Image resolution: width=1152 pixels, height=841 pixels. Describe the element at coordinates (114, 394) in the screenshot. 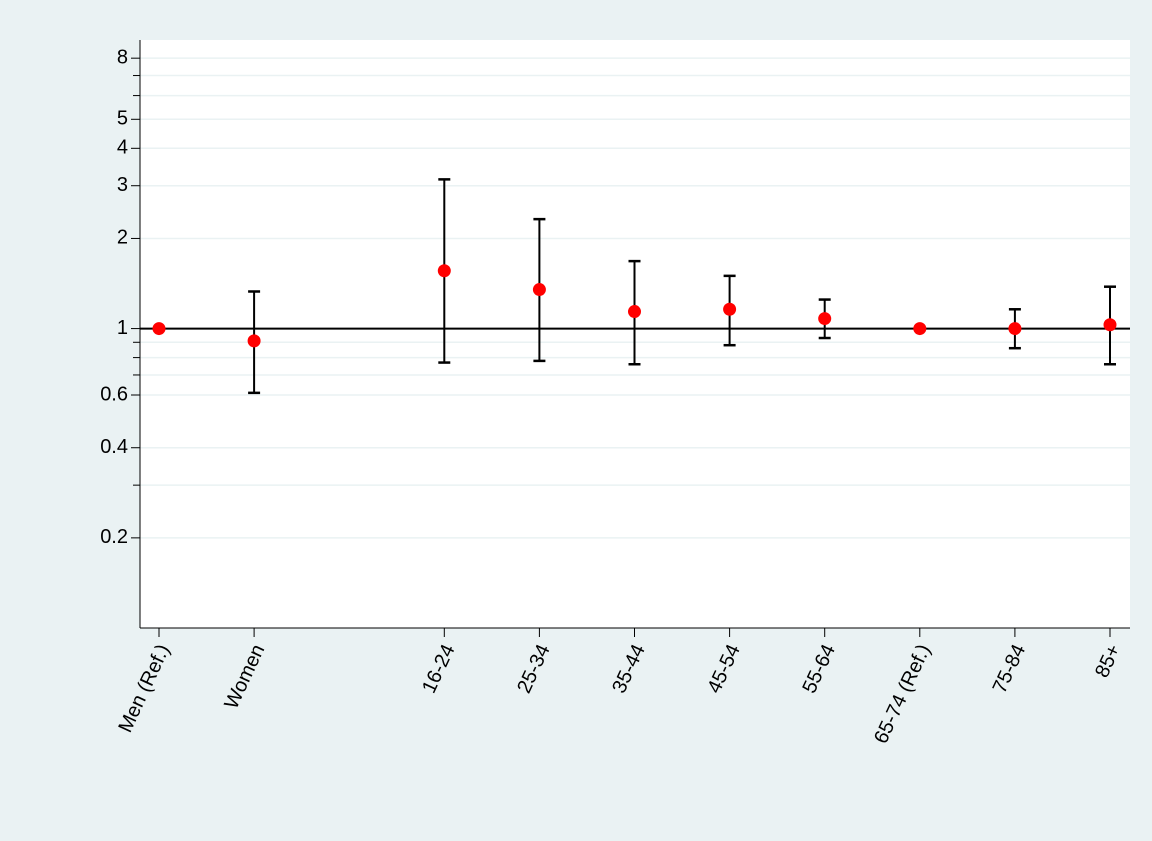

I see `y-tick-label: 0.6` at that location.